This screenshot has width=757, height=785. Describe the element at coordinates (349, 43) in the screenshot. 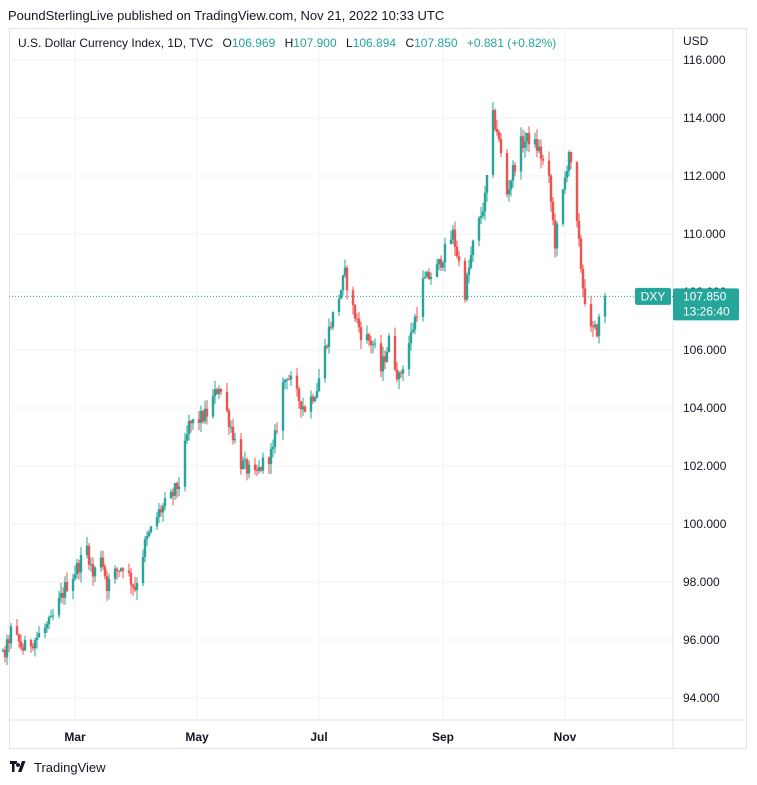

I see `legend-low-label: L` at that location.